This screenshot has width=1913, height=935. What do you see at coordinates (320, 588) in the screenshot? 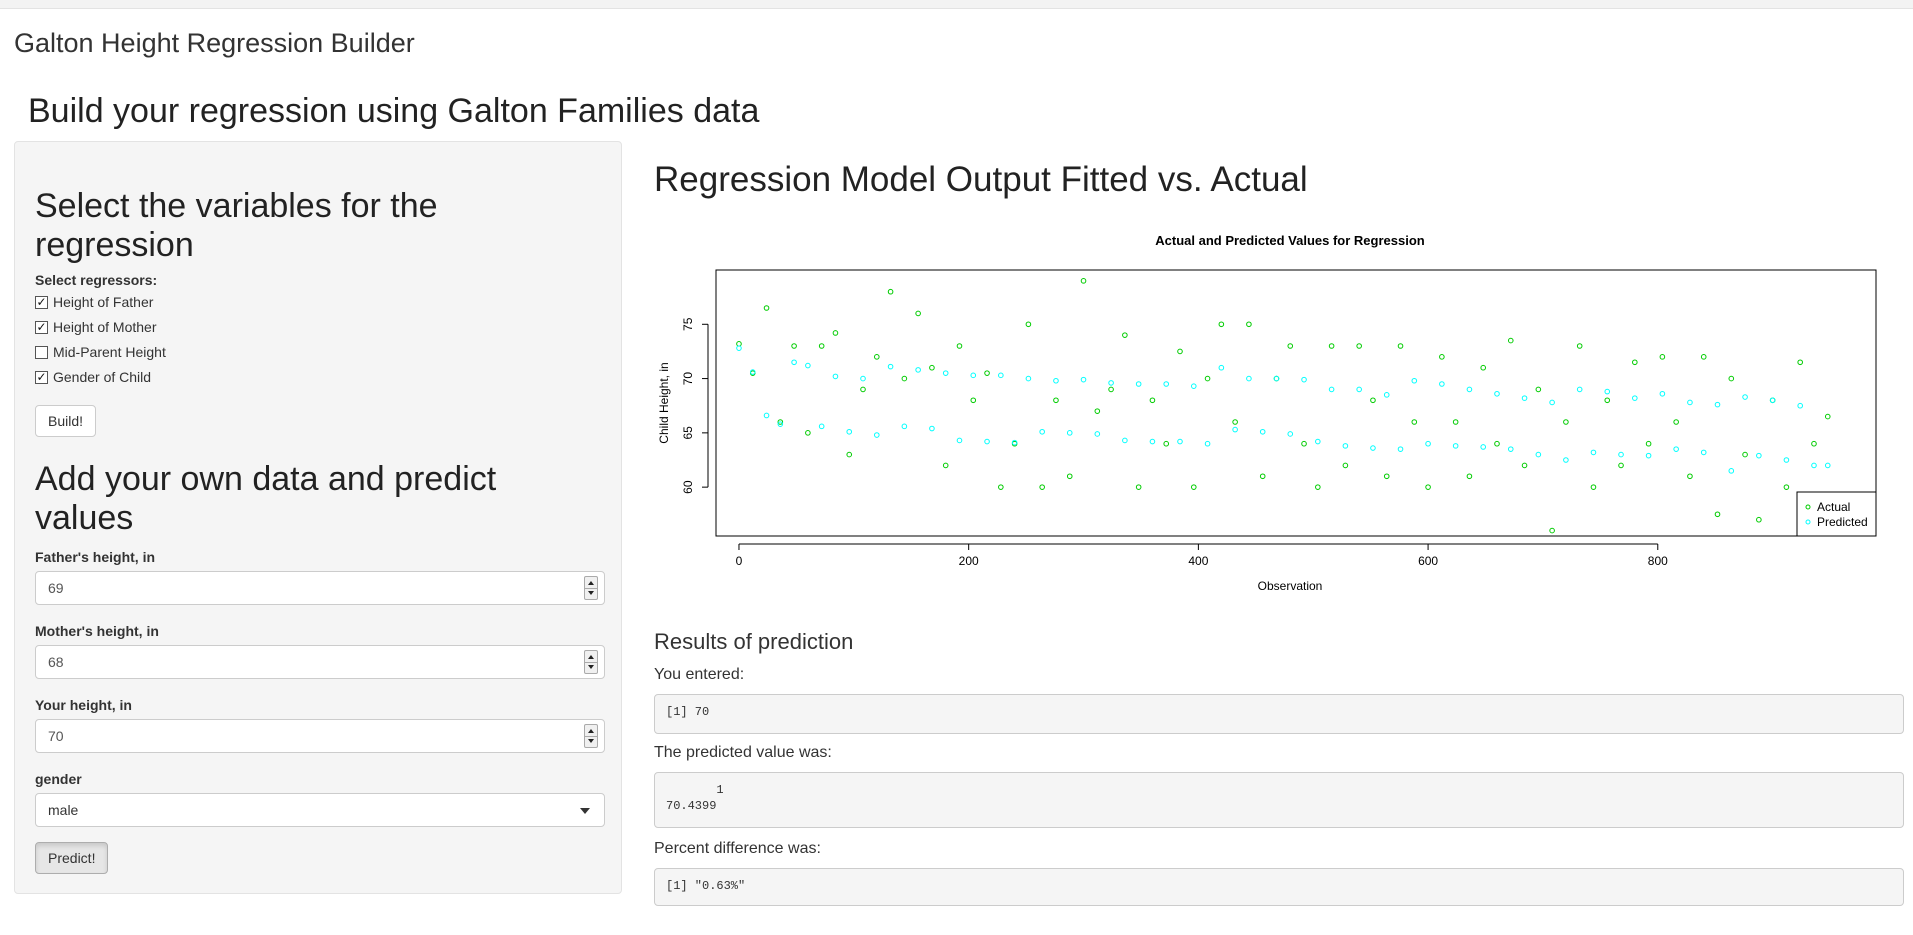
I see `father-height-input: 69` at bounding box center [320, 588].